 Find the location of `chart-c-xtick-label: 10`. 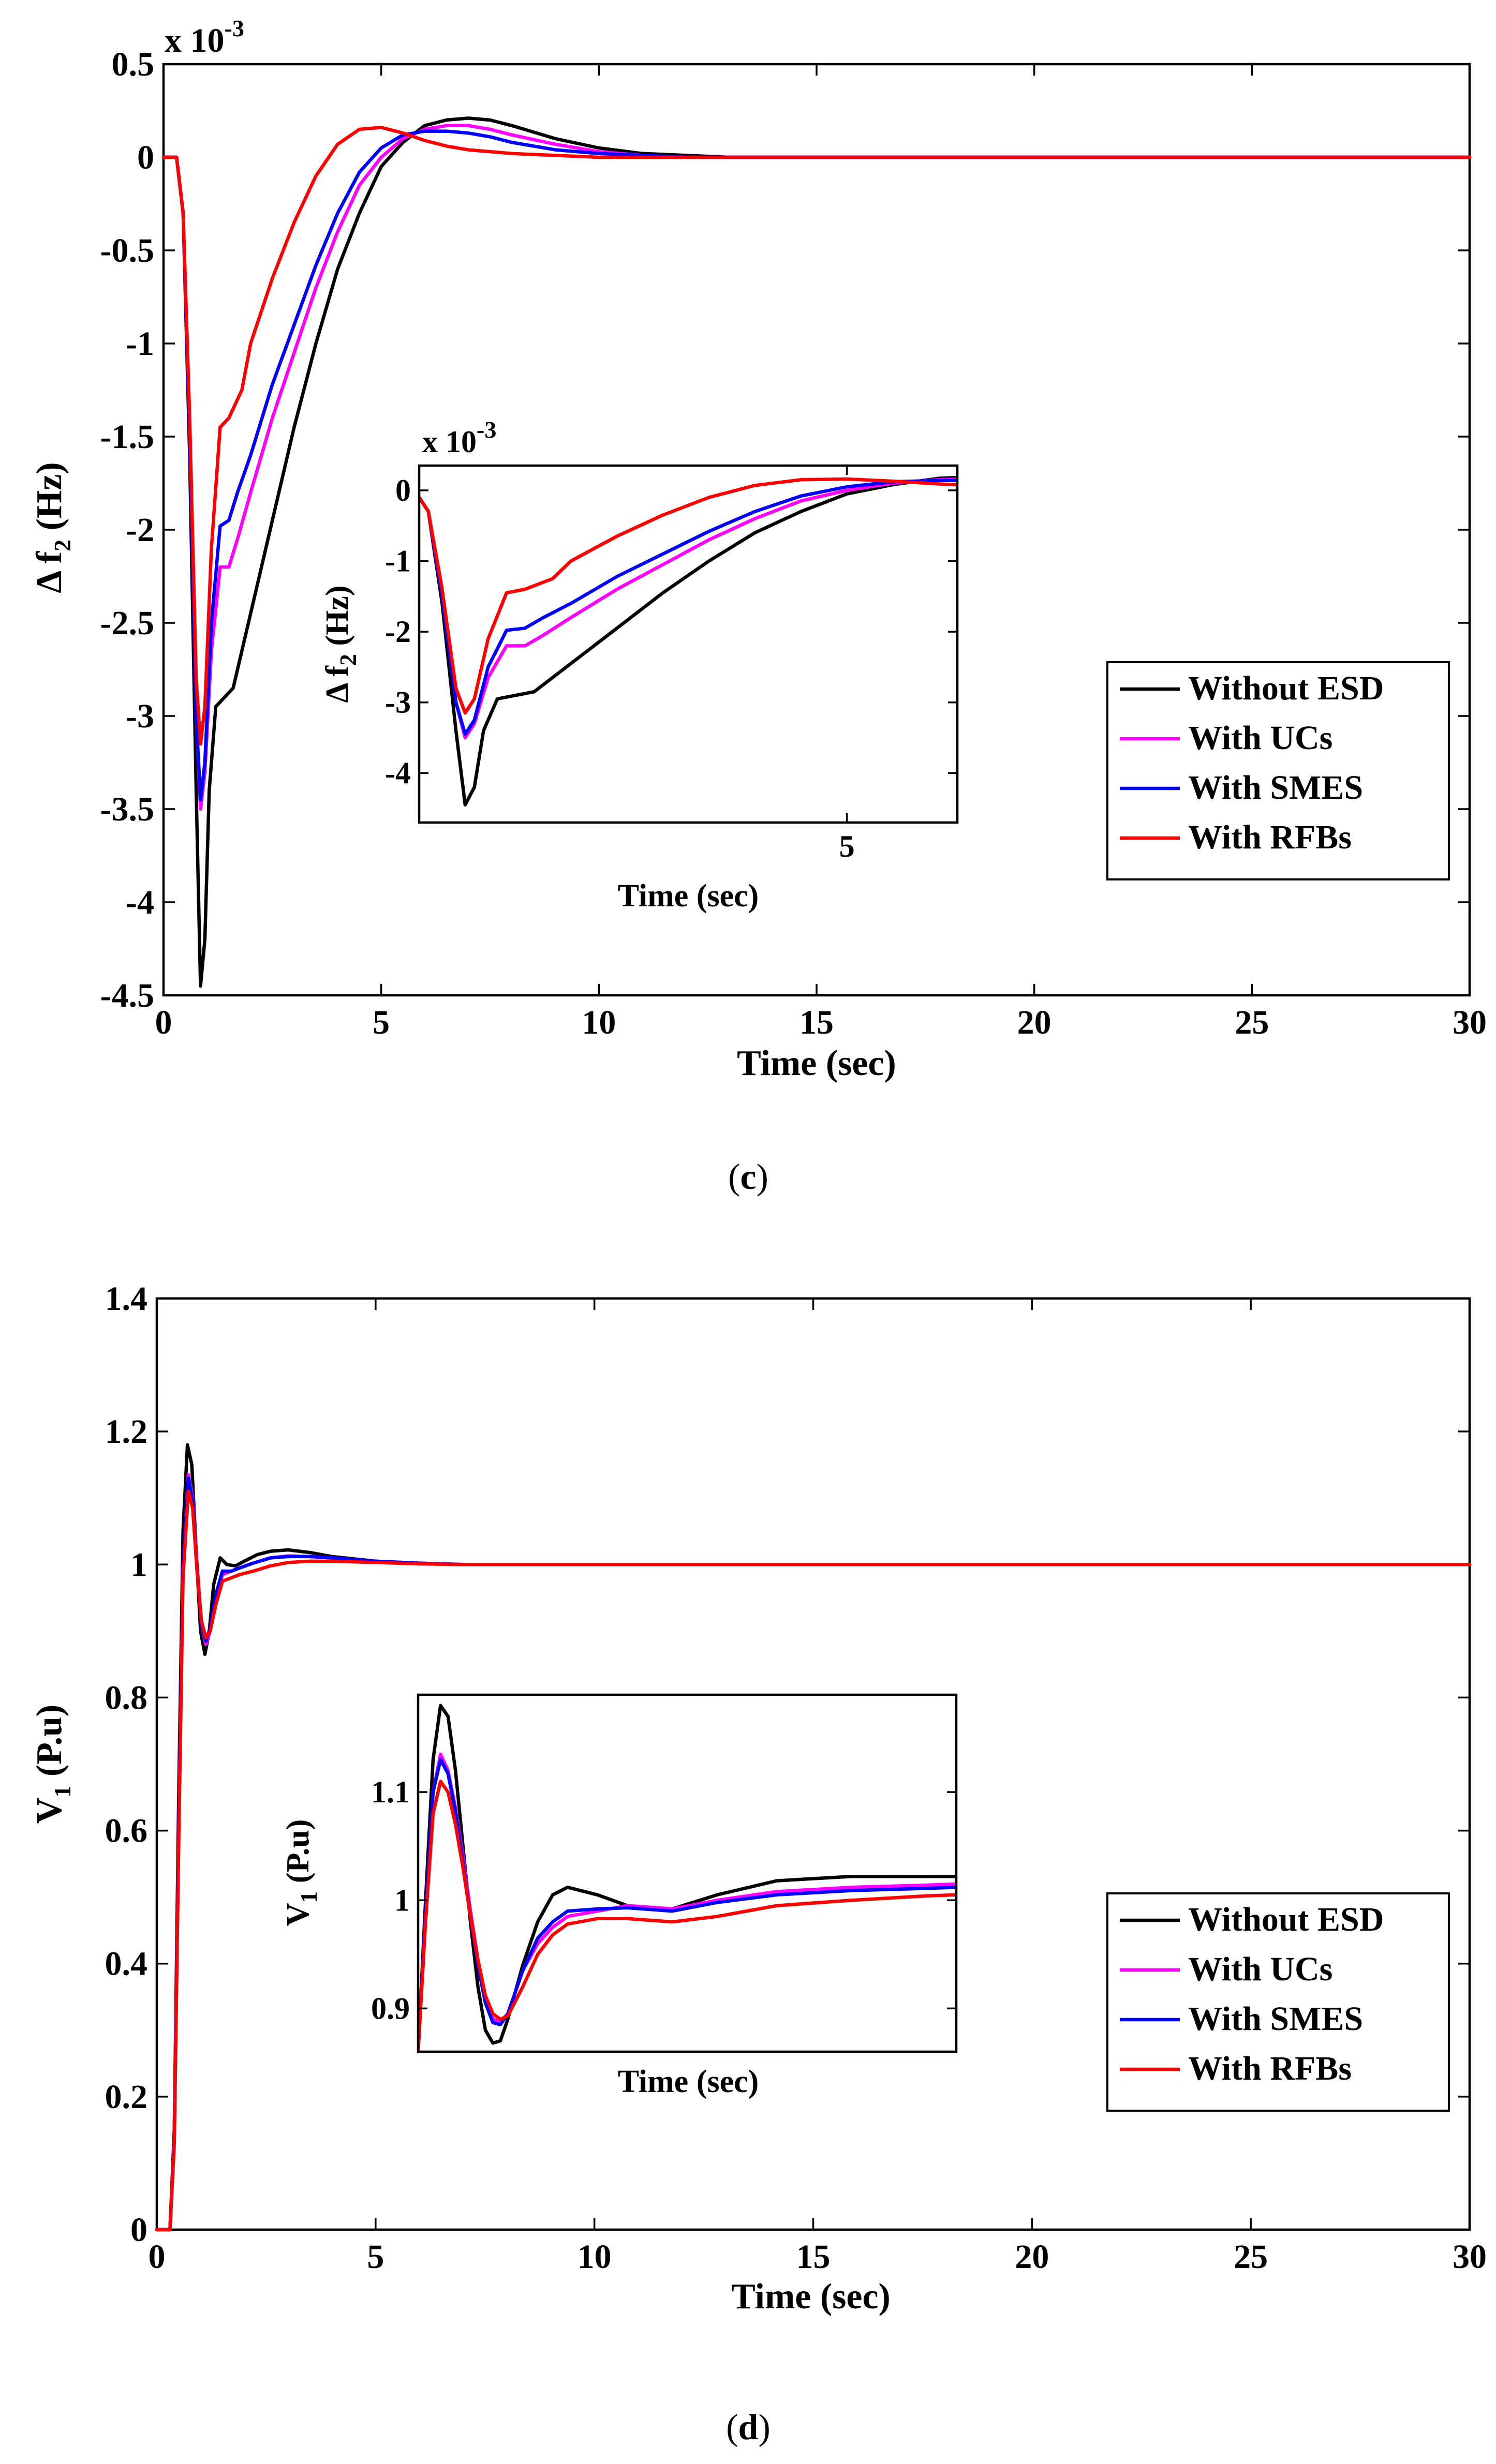

chart-c-xtick-label: 10 is located at coordinates (599, 1022).